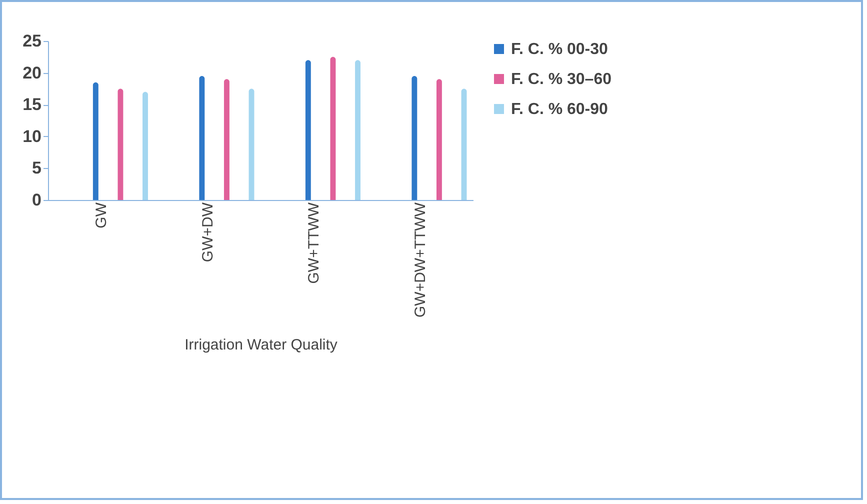 This screenshot has height=504, width=867. What do you see at coordinates (32, 136) in the screenshot?
I see `y-tick-label: 10` at bounding box center [32, 136].